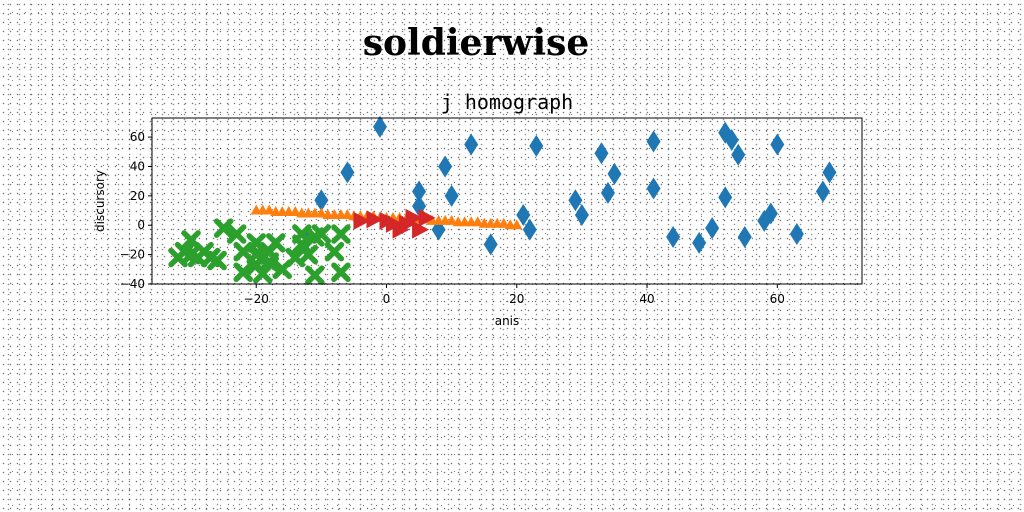 The height and width of the screenshot is (512, 1024). I want to click on x-axis-ticks: −20 0 20 40 60, so click(514, 295).